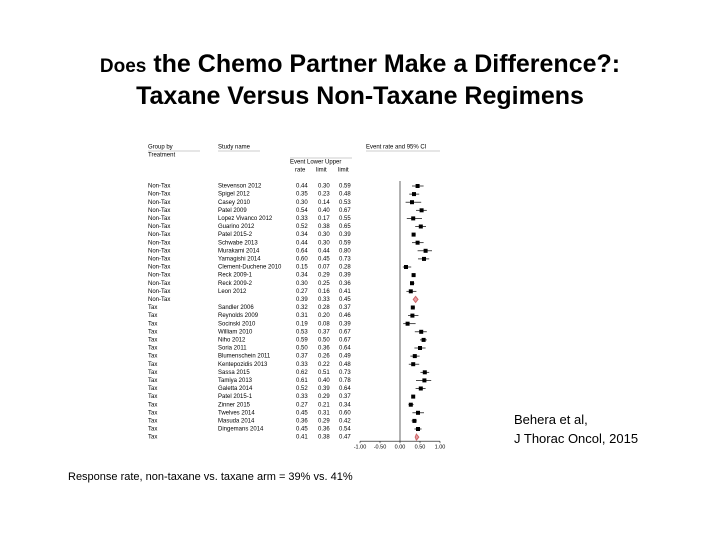 The width and height of the screenshot is (720, 540). I want to click on rate: 0.15, so click(302, 268).